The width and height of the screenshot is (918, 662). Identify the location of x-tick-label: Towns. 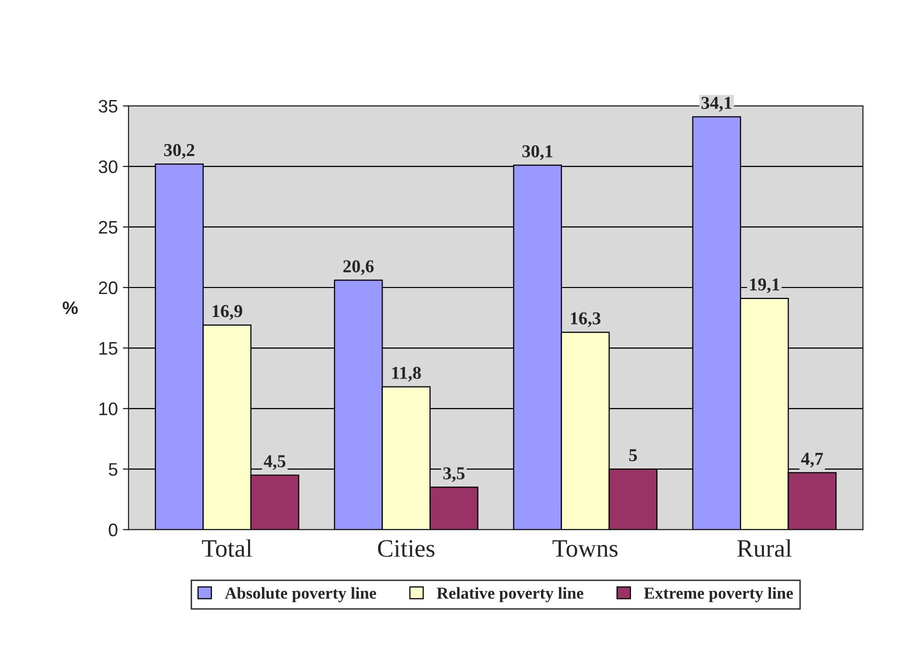
(585, 548).